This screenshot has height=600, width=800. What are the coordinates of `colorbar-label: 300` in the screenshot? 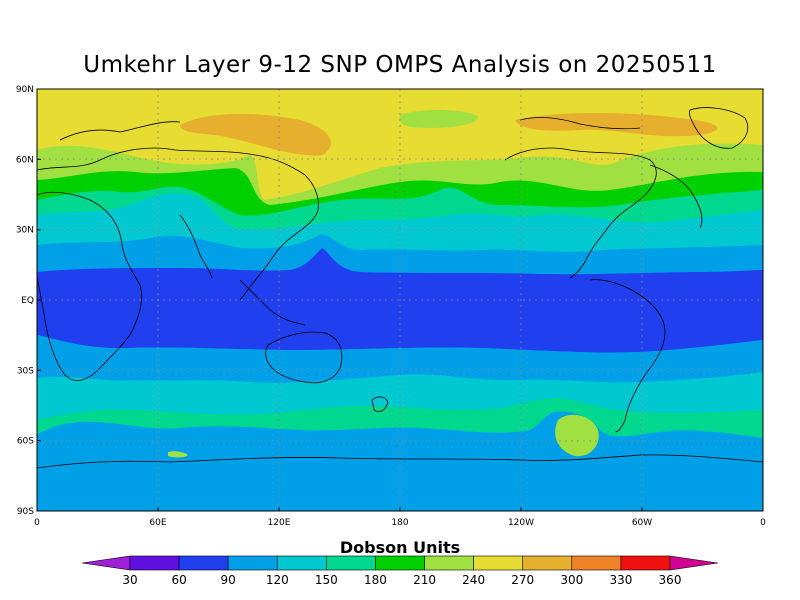 It's located at (571, 580).